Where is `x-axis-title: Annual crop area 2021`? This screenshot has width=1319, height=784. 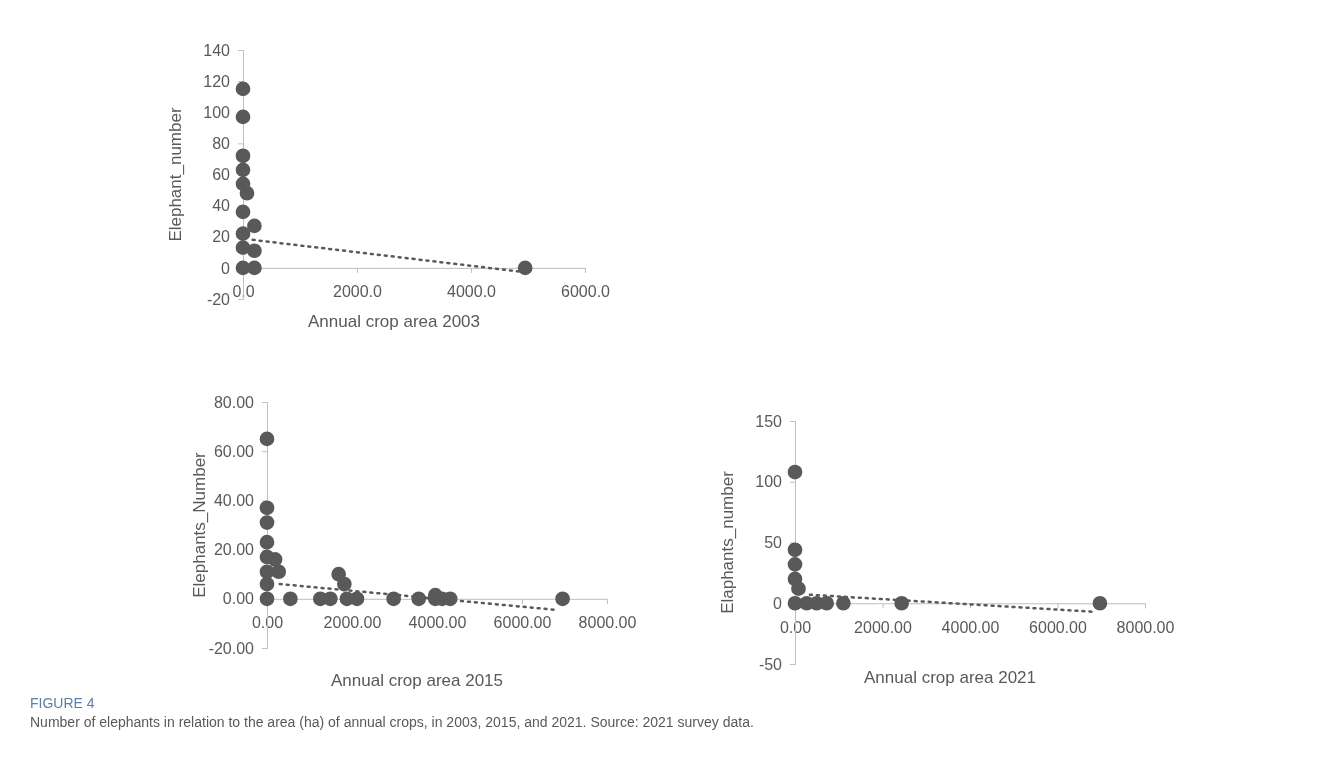 x-axis-title: Annual crop area 2021 is located at coordinates (950, 677).